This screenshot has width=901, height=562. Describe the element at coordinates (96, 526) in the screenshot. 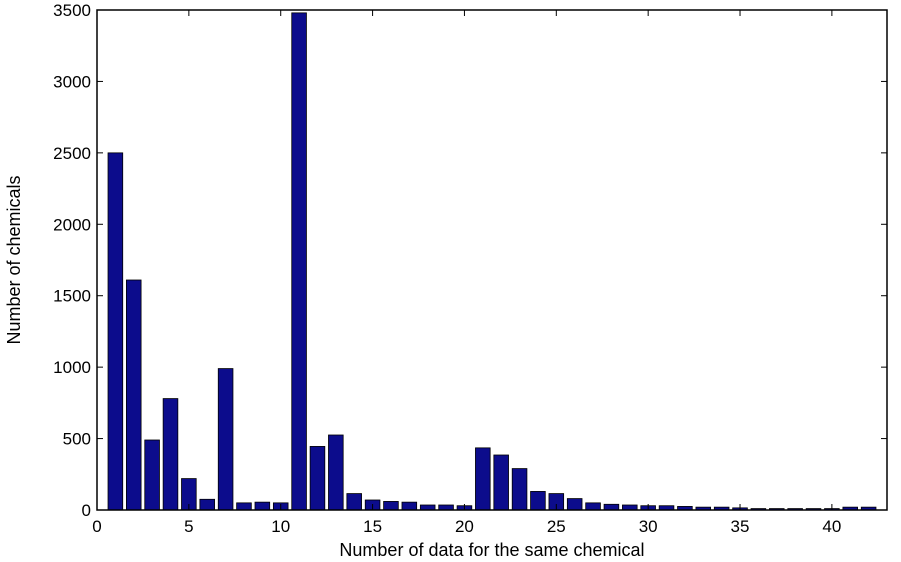

I see `x-tick-label: 0` at that location.